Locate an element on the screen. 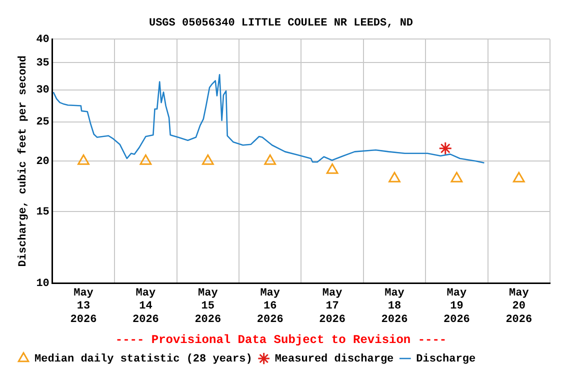 The height and width of the screenshot is (384, 576). y-axis-title: Discharge, cubic feet per second is located at coordinates (23, 161).